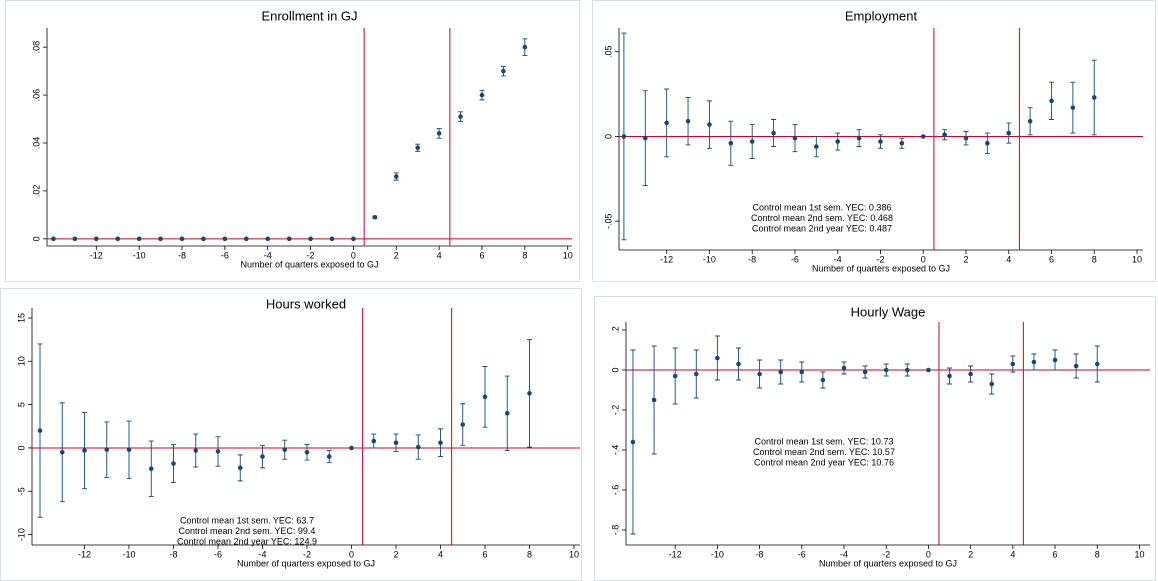 This screenshot has width=1158, height=581. I want to click on y-tick-label: -10, so click(21, 534).